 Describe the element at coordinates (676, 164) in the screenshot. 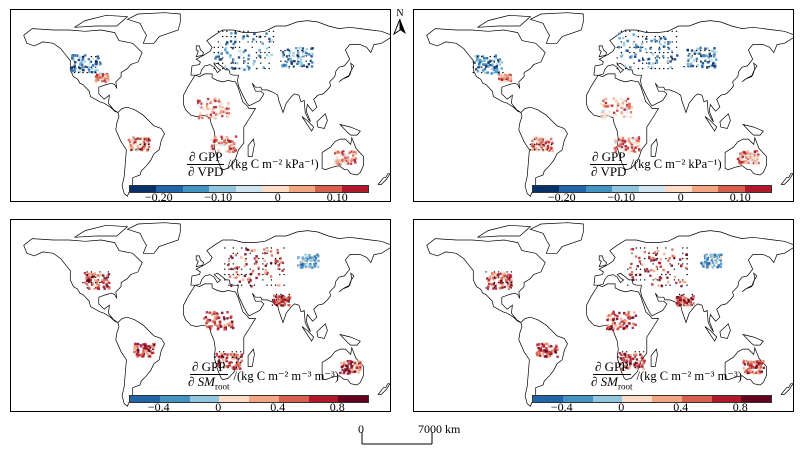

I see `colorbar-units: /(kg C m⁻² kPa⁻¹)` at that location.